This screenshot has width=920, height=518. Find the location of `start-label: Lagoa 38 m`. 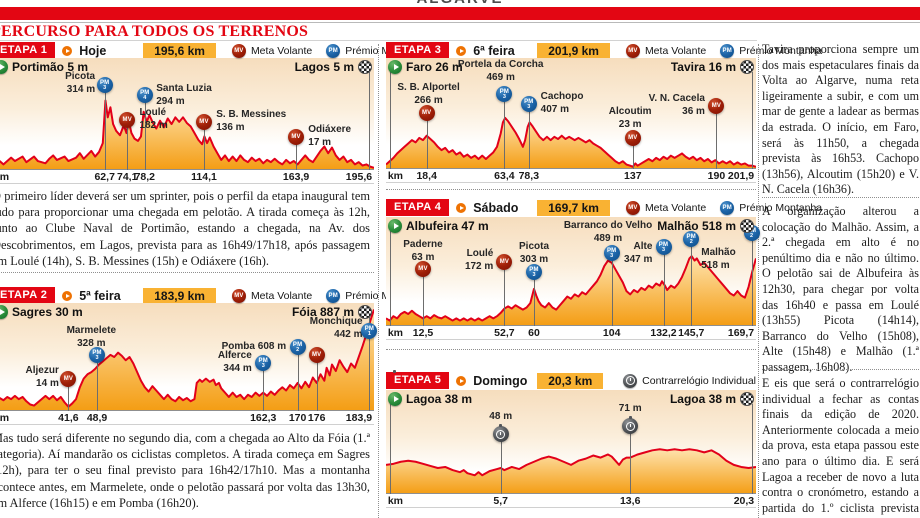

start-label: Lagoa 38 m is located at coordinates (430, 399).